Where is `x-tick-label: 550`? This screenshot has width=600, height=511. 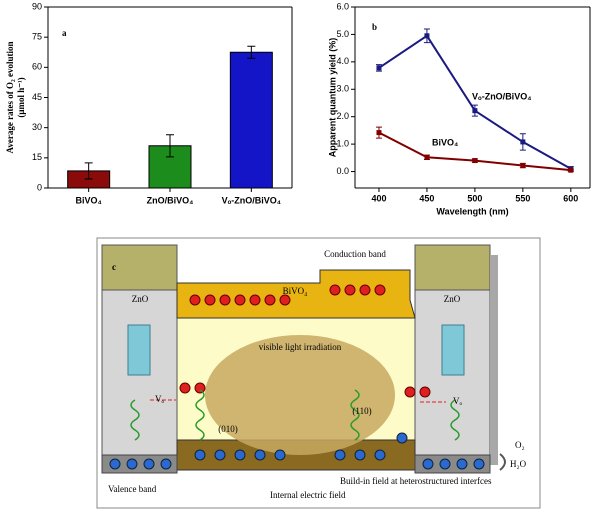 x-tick-label: 550 is located at coordinates (522, 198).